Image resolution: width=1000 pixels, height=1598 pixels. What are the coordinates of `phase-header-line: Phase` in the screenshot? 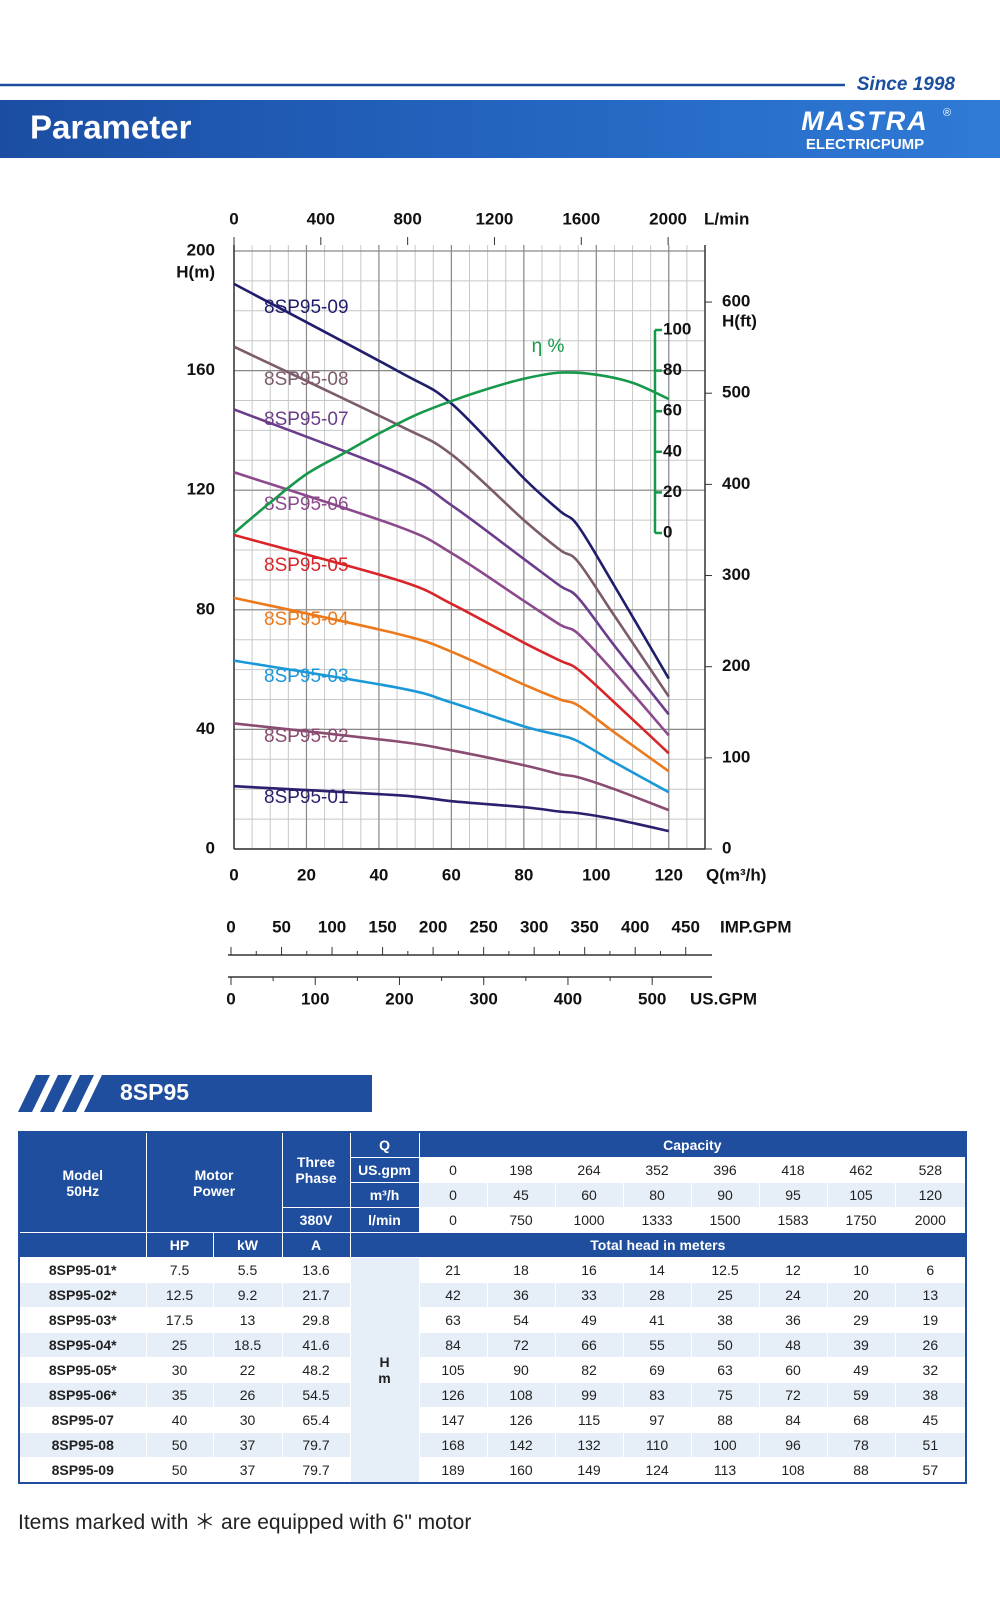 It's located at (316, 1178).